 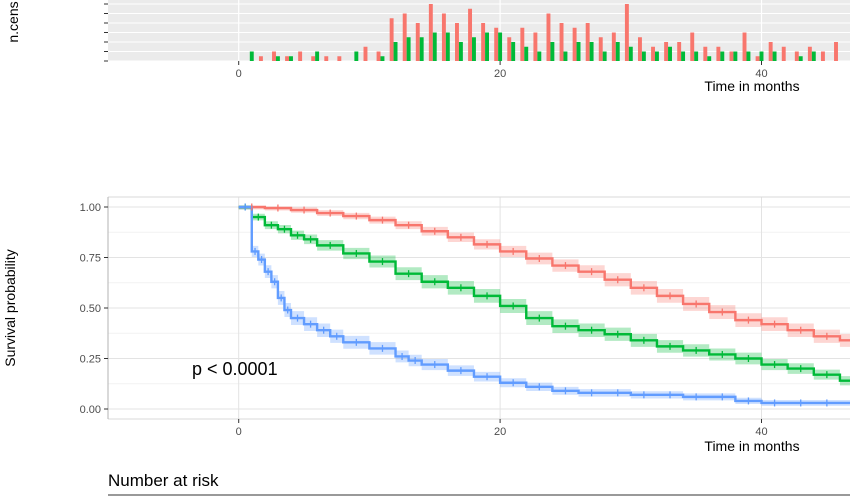 What do you see at coordinates (543, 32) in the screenshot?
I see `censoring-bars` at bounding box center [543, 32].